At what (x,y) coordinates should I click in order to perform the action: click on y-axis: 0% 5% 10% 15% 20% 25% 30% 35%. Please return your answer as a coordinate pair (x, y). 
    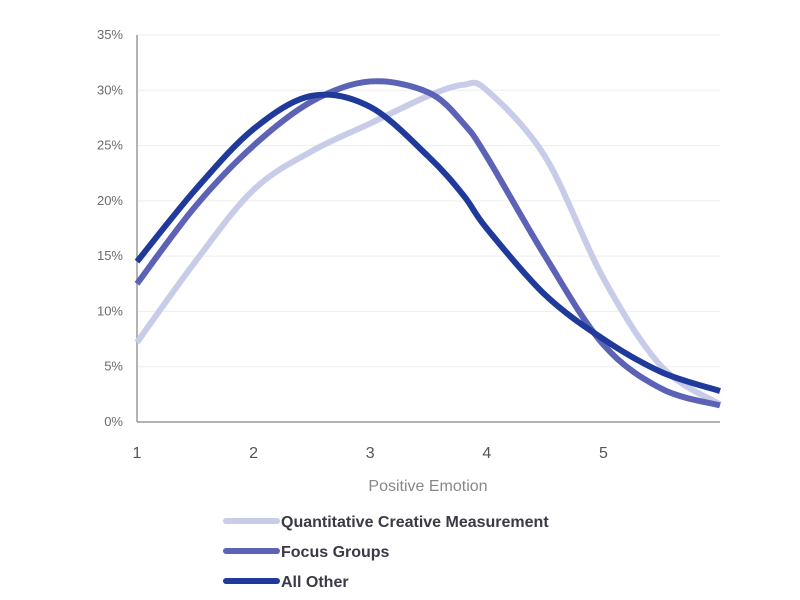
    Looking at the image, I should click on (117, 228).